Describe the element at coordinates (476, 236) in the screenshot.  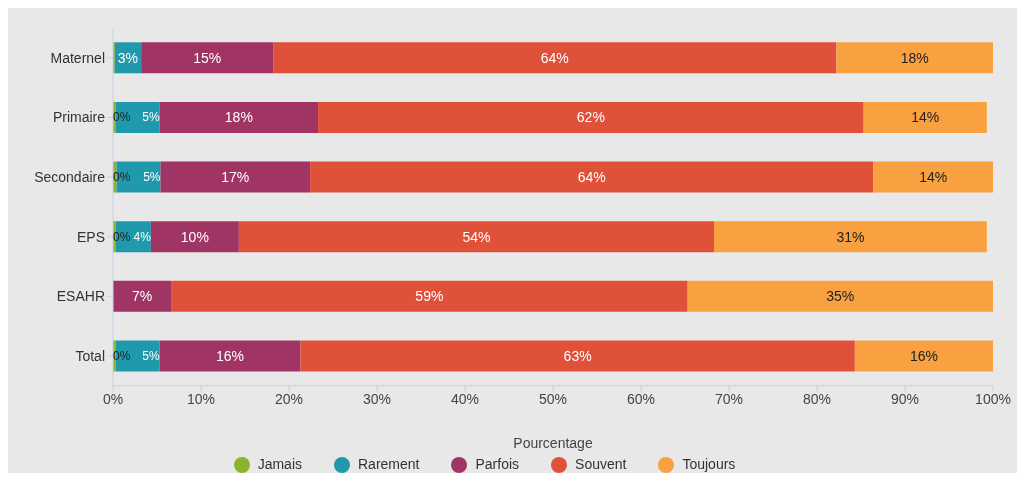
I see `data-label: 54%` at that location.